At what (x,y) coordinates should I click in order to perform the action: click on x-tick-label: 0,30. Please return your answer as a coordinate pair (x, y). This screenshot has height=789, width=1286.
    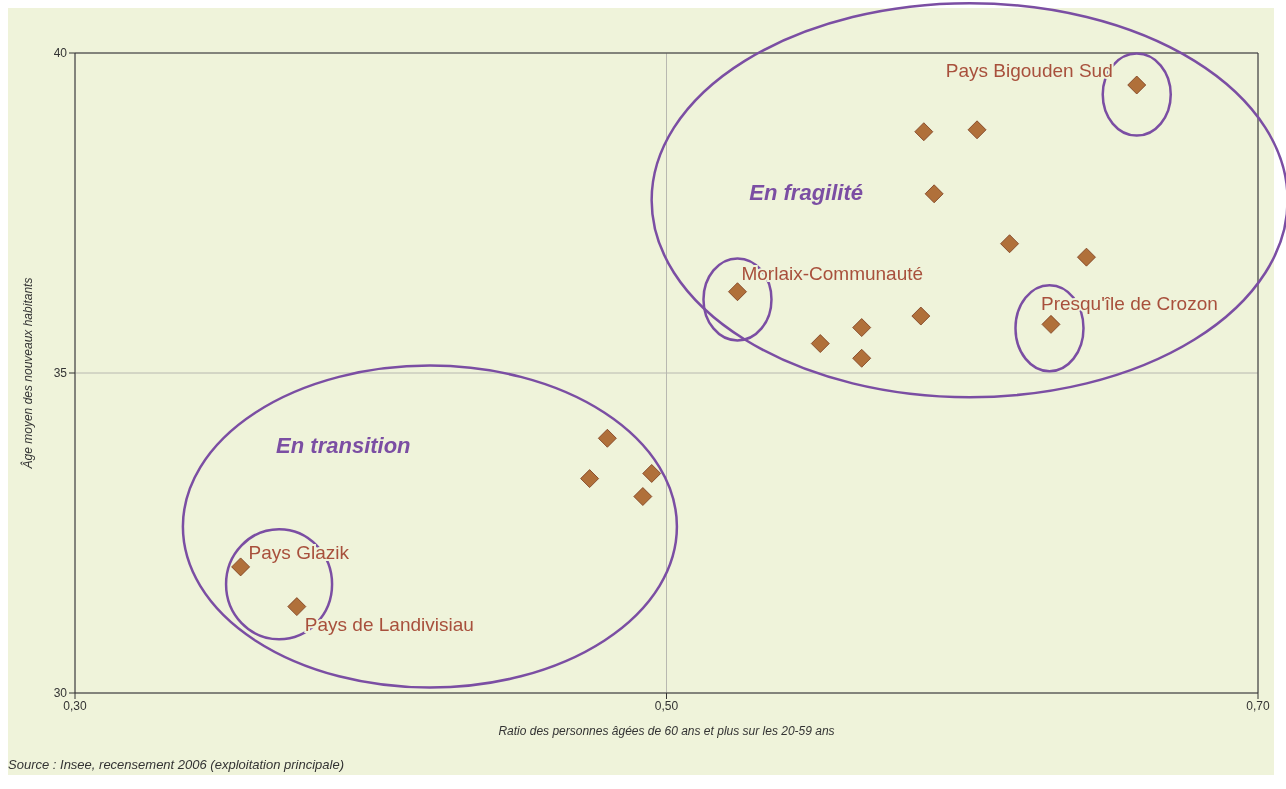
    Looking at the image, I should click on (75, 705).